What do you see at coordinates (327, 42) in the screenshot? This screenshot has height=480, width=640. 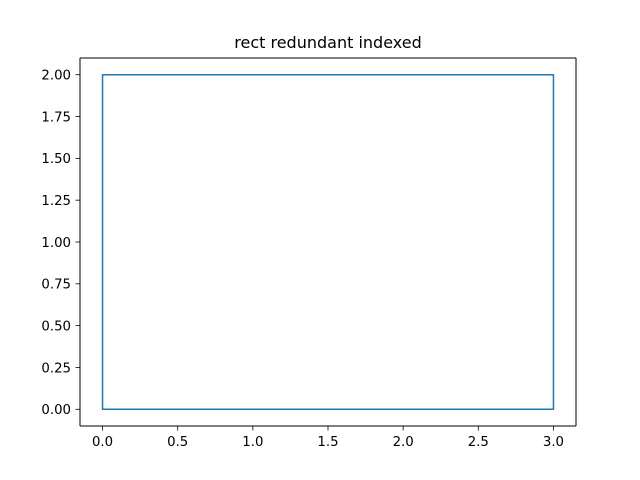 I see `chart-title: rect redundant indexed` at bounding box center [327, 42].